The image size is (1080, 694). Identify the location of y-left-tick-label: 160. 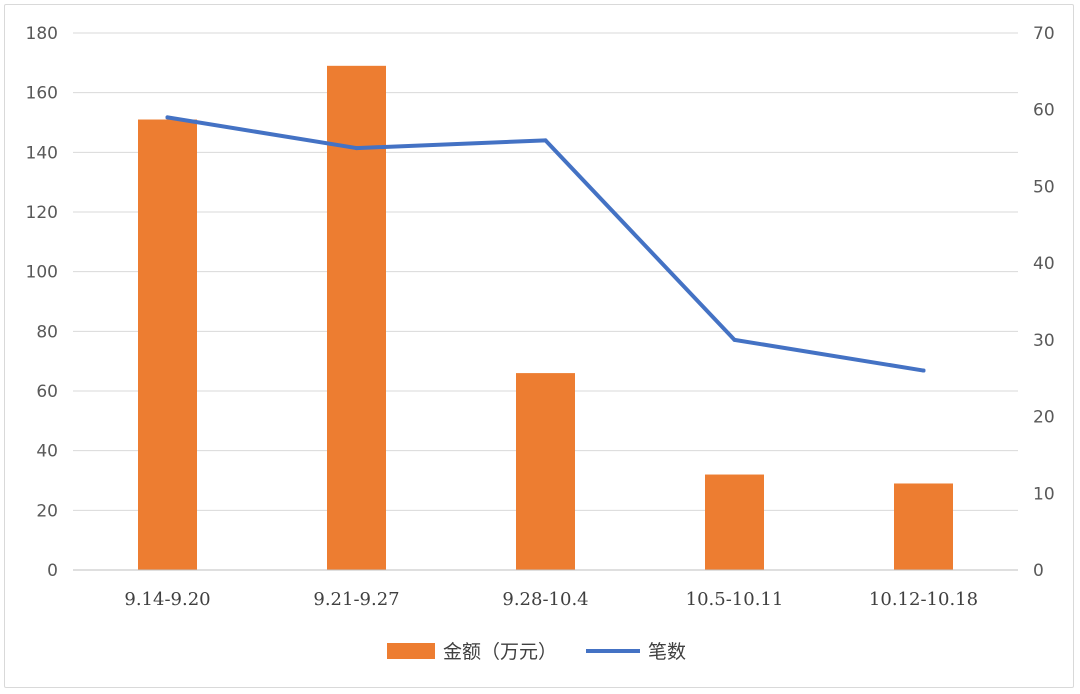
(42, 94).